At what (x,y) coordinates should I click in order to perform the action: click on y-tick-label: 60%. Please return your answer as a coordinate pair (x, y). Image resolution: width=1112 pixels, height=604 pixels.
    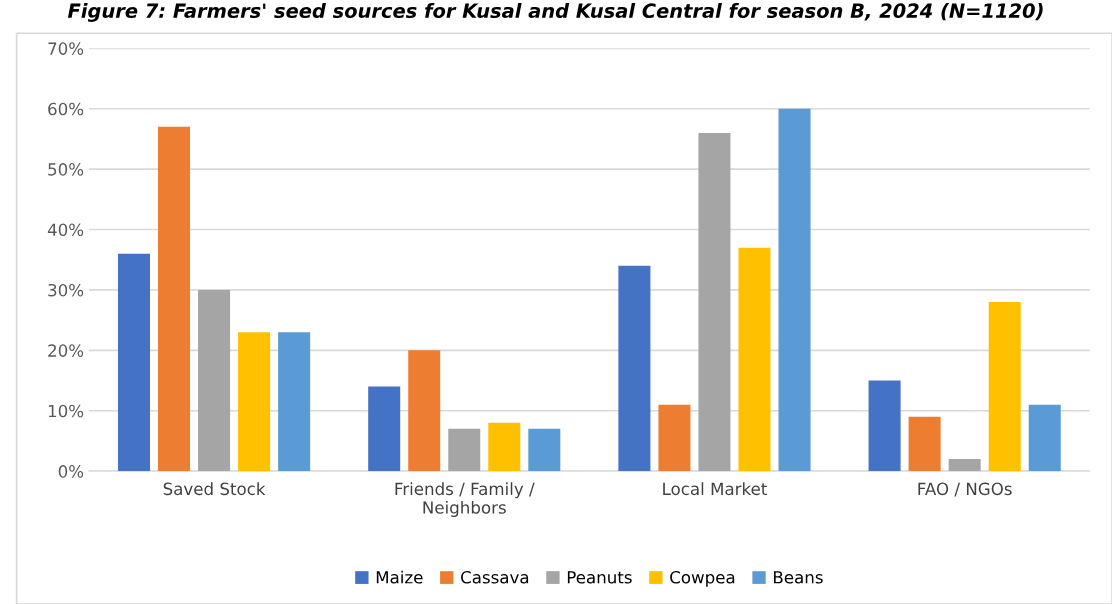
    Looking at the image, I should click on (66, 109).